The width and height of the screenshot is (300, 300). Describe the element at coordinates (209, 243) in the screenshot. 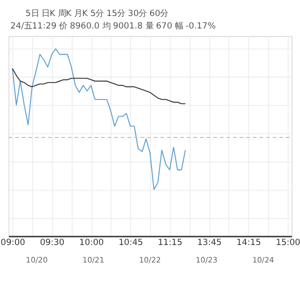

I see `x-tick-label: 13:45` at that location.